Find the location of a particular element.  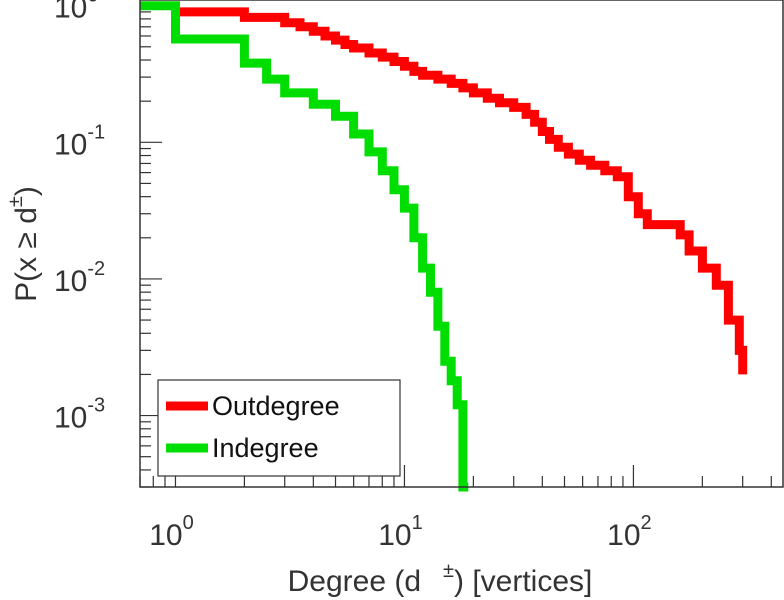

y-axis-label-main: P(x ≥ d is located at coordinates (26, 254).